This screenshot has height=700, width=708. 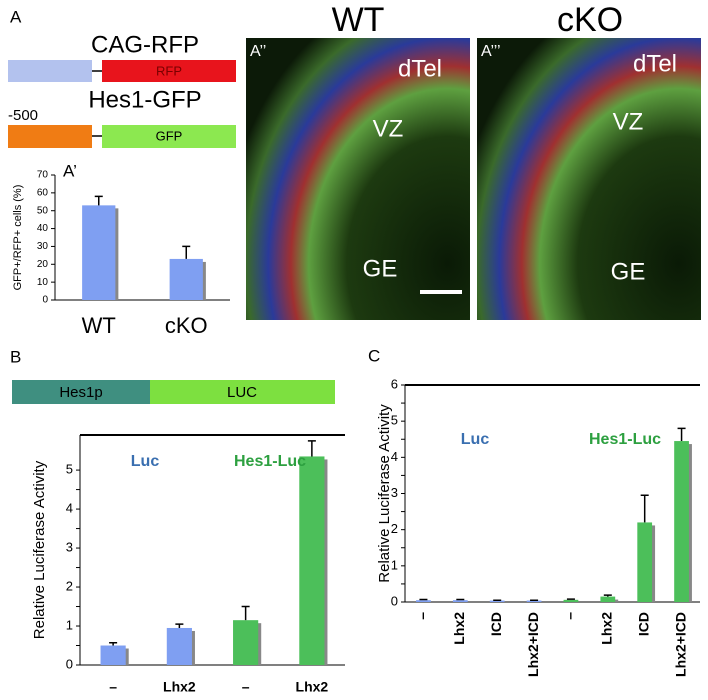 I want to click on x-tick-label: cKO, so click(x=186, y=325).